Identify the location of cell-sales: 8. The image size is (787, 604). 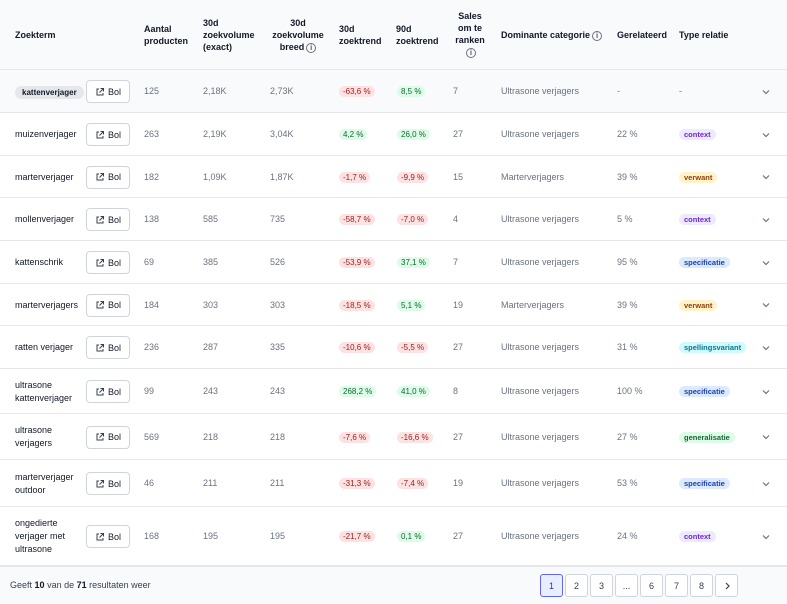
(456, 391).